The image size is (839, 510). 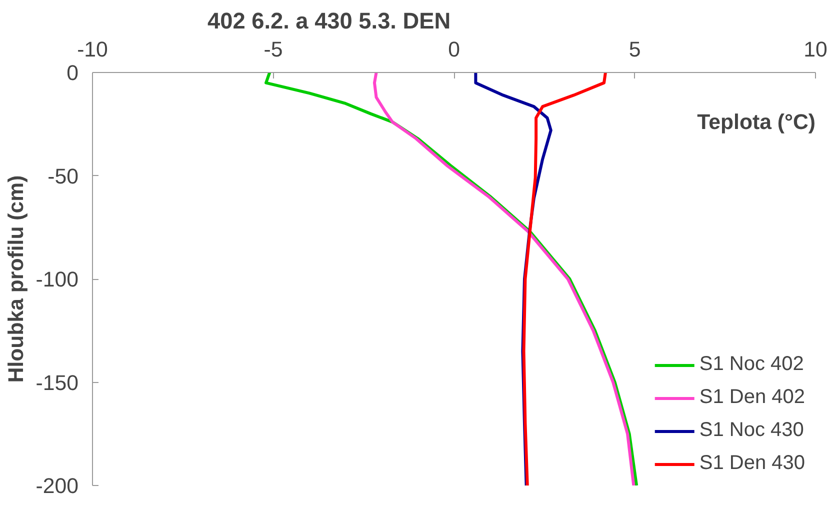 What do you see at coordinates (454, 50) in the screenshot?
I see `x-tick-label: 0` at bounding box center [454, 50].